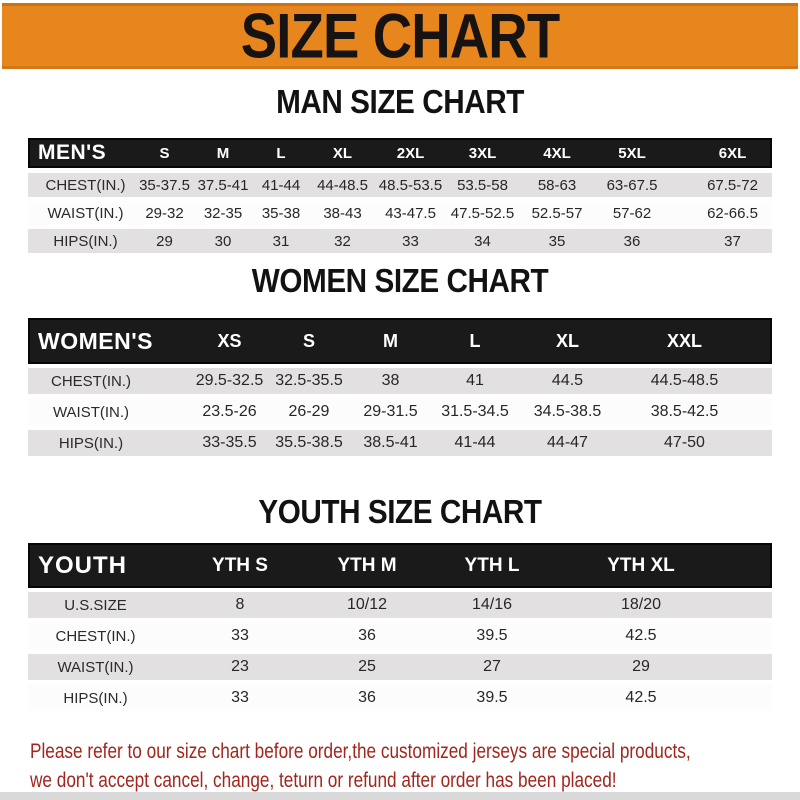  I want to click on size-column-header: XXL, so click(684, 340).